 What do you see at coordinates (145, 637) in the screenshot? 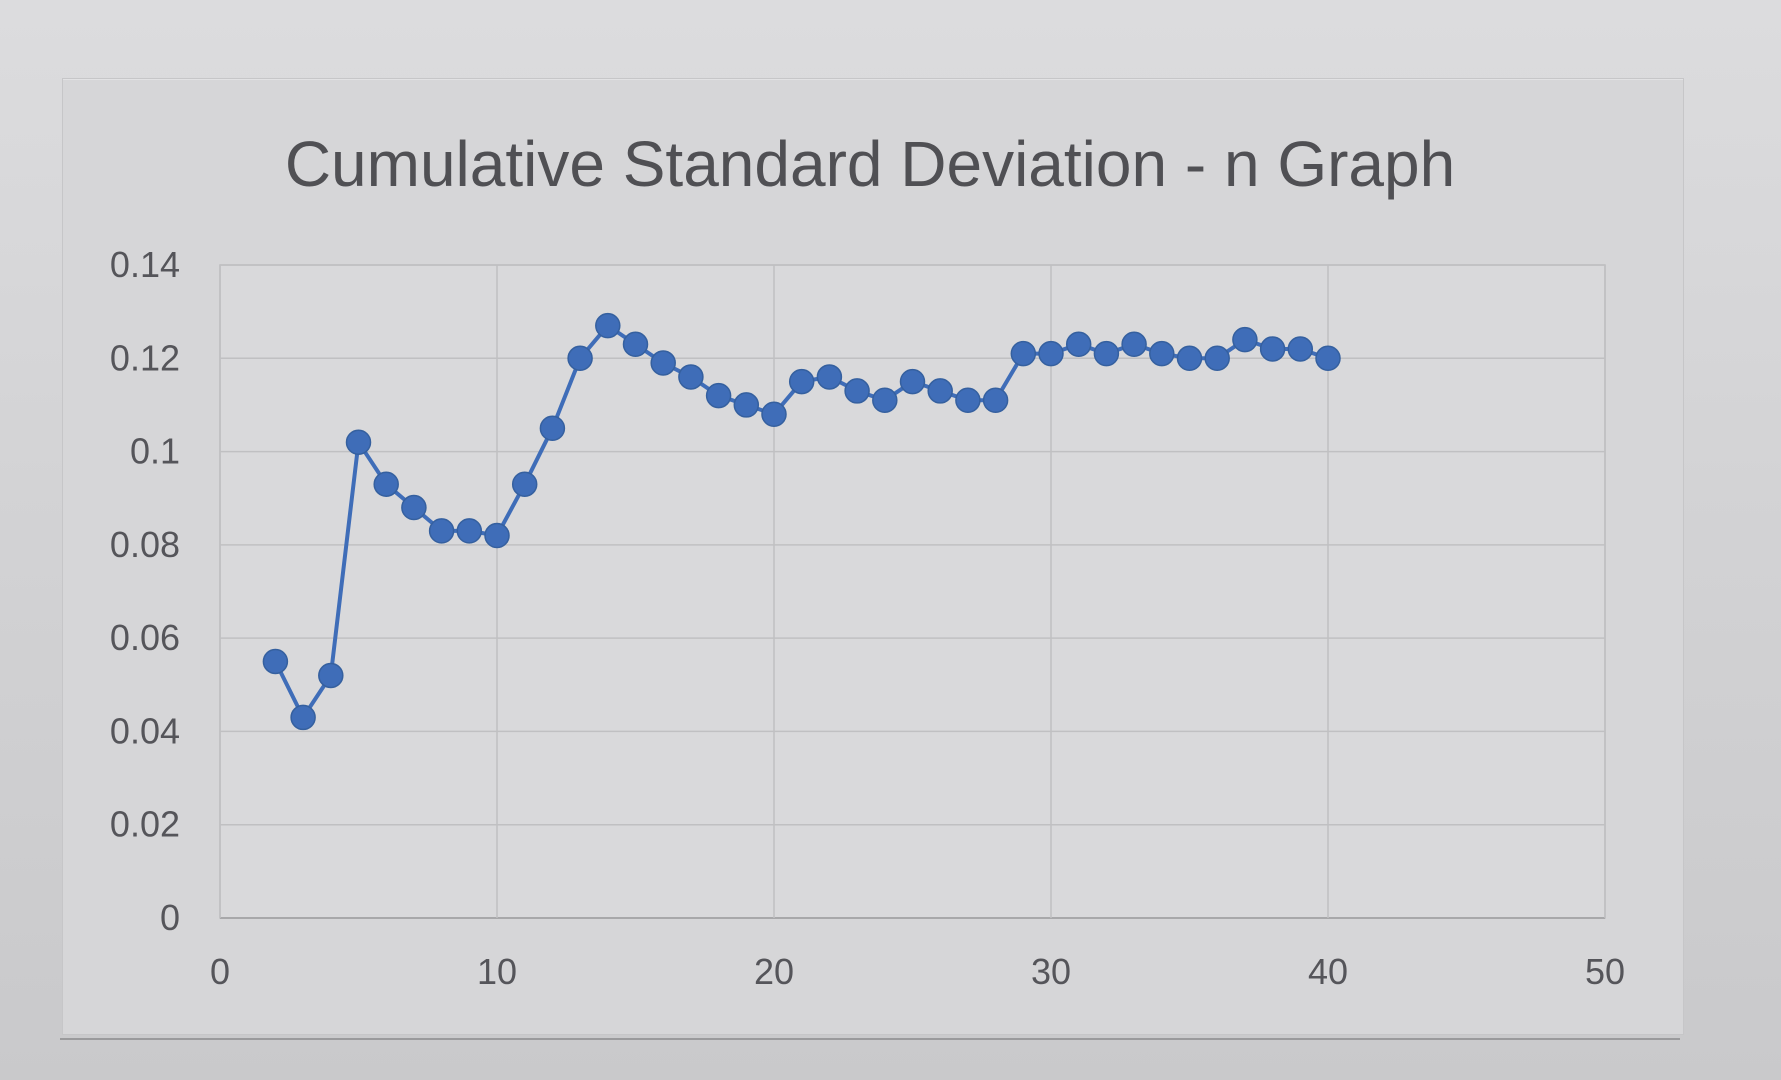
I see `y-tick-label: 0.06` at bounding box center [145, 637].